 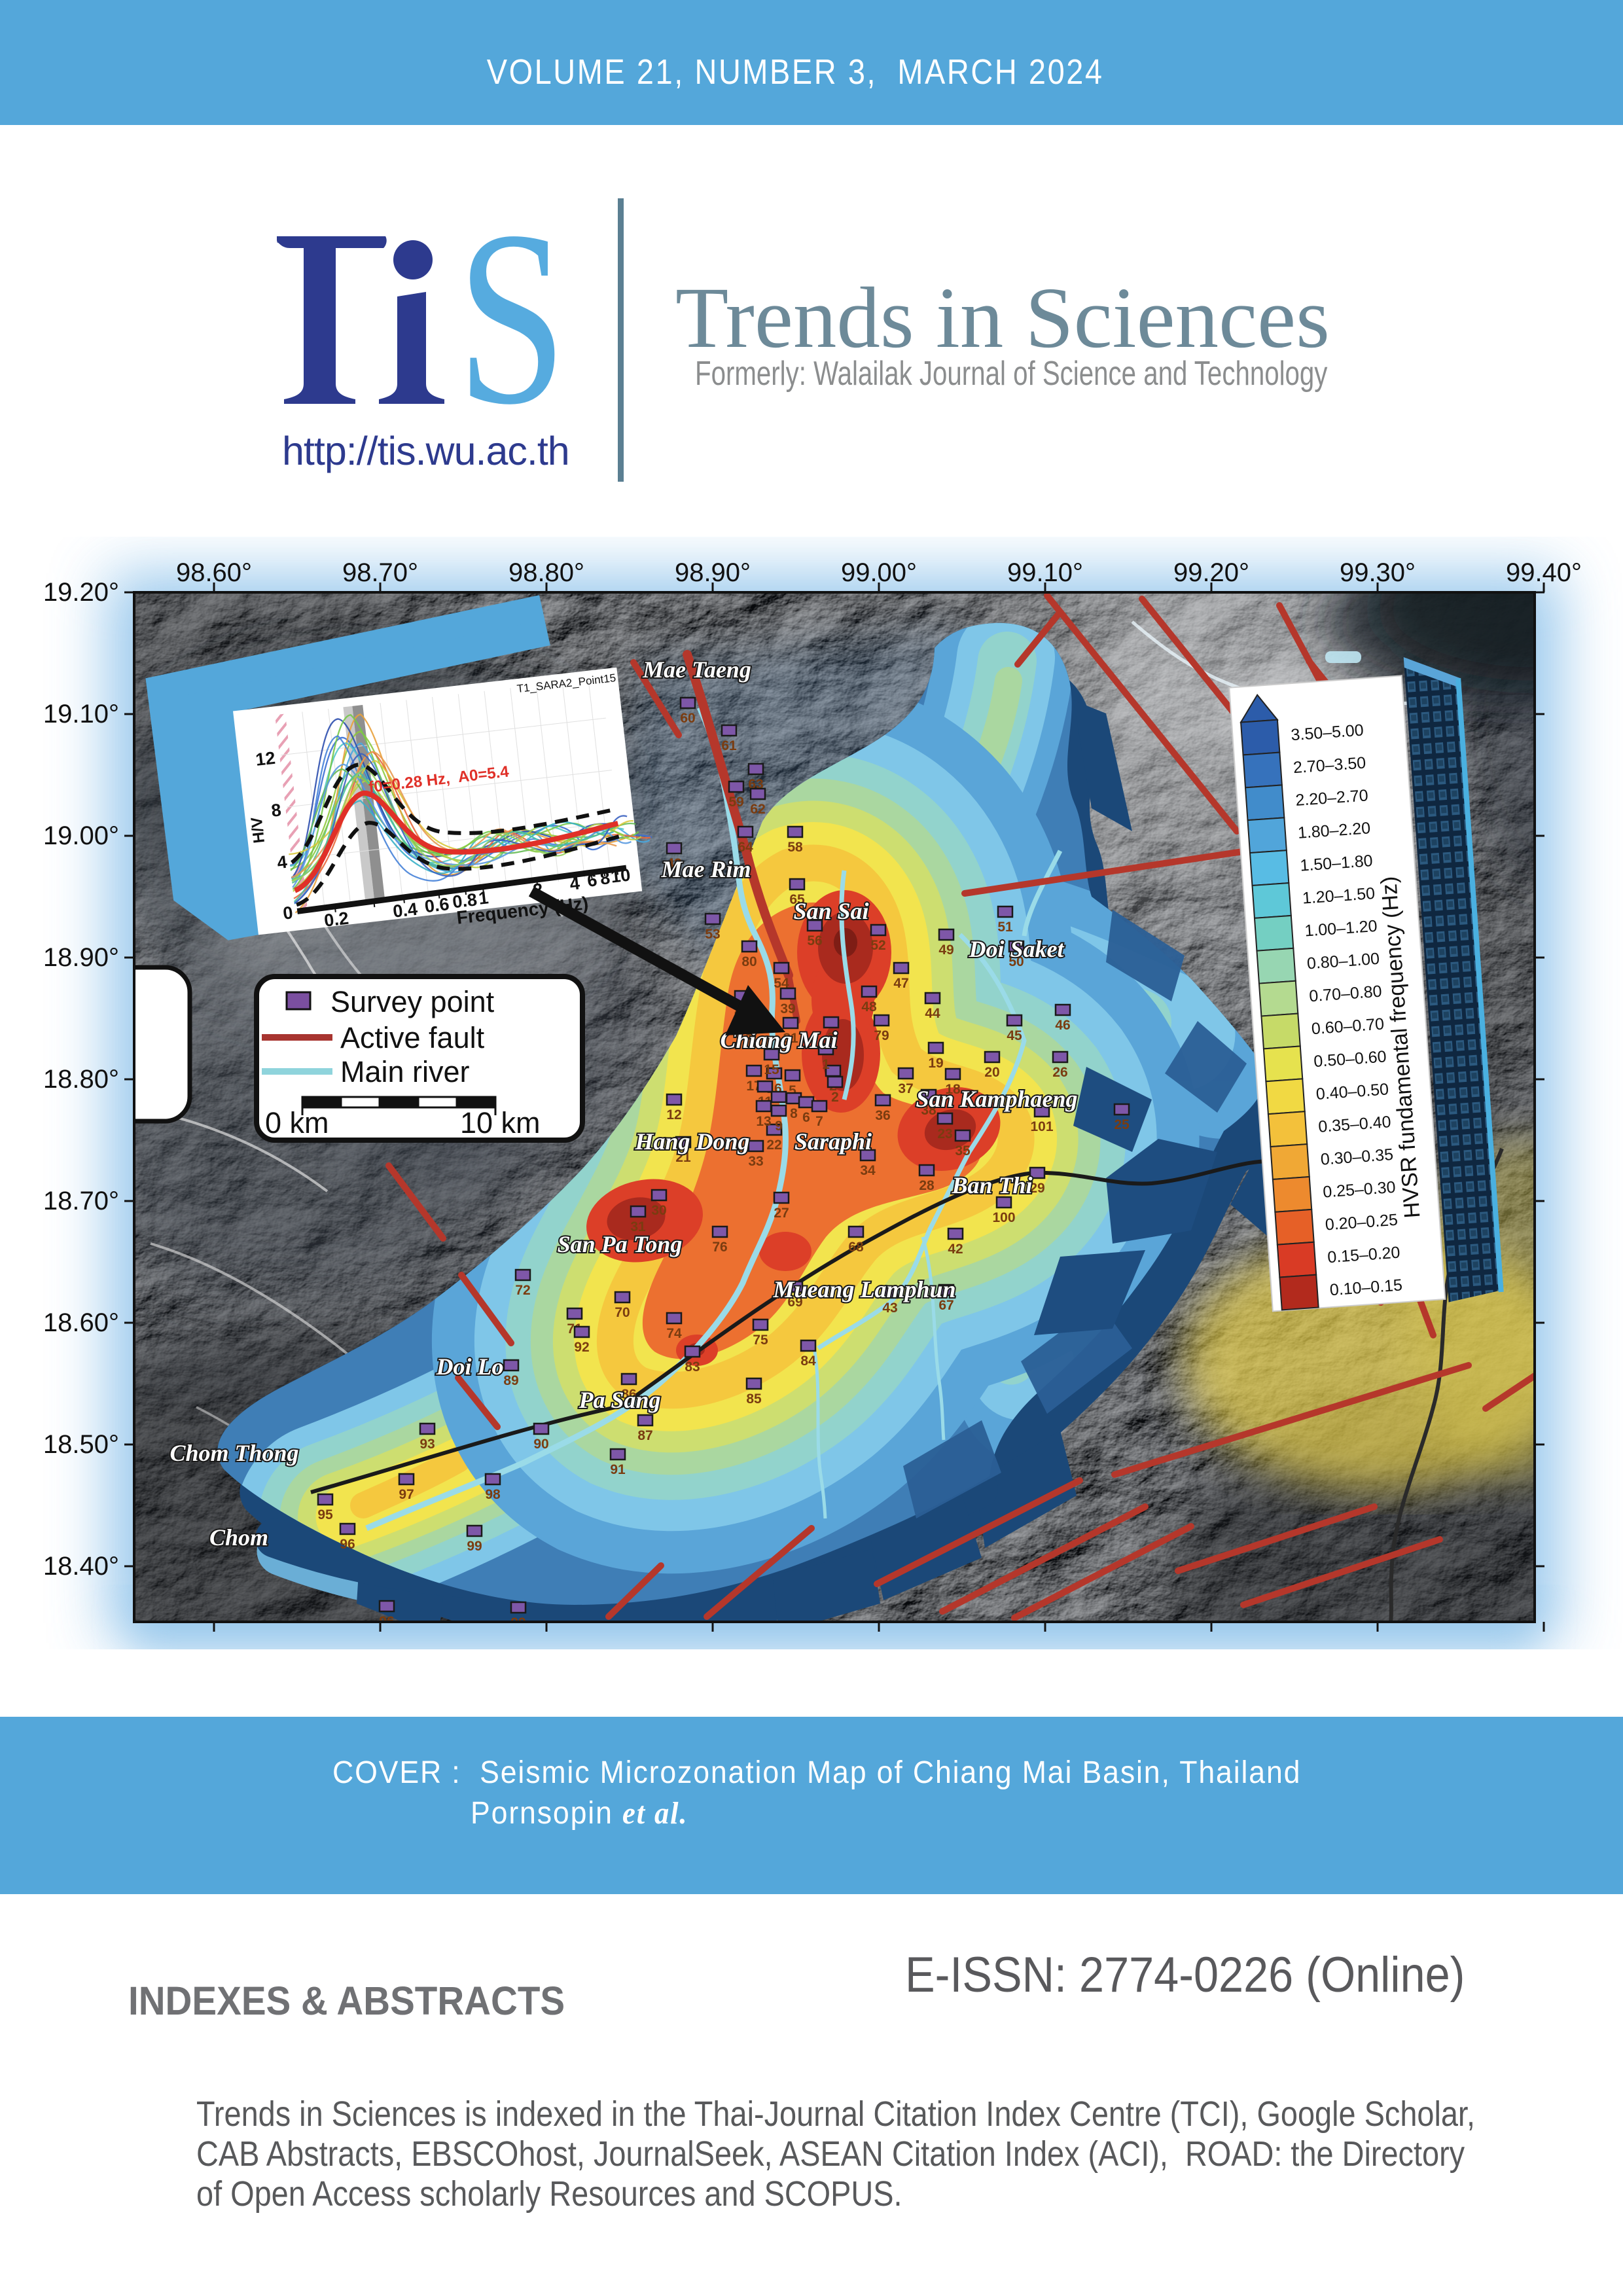 What do you see at coordinates (771, 1069) in the screenshot?
I see `svg-text: 15` at bounding box center [771, 1069].